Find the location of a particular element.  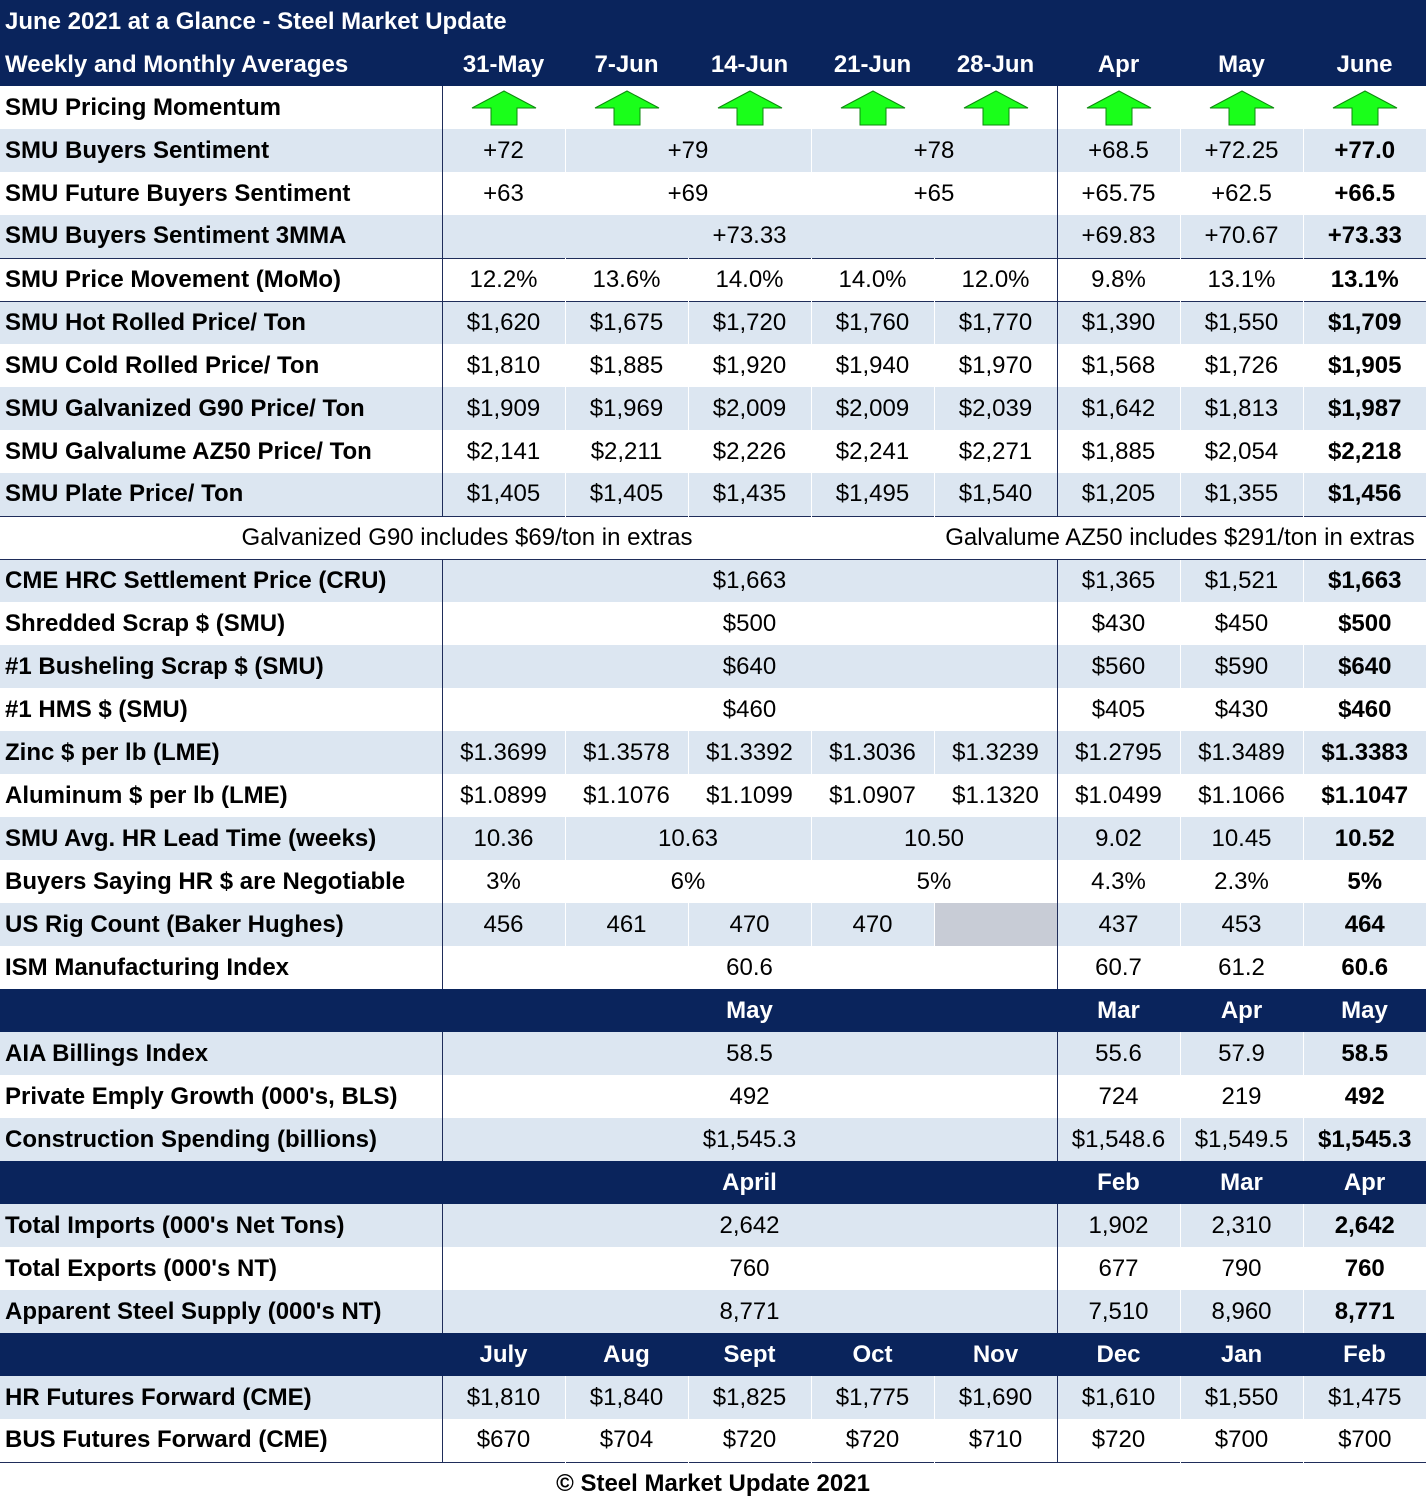

value-cell: $670 is located at coordinates (504, 1440).